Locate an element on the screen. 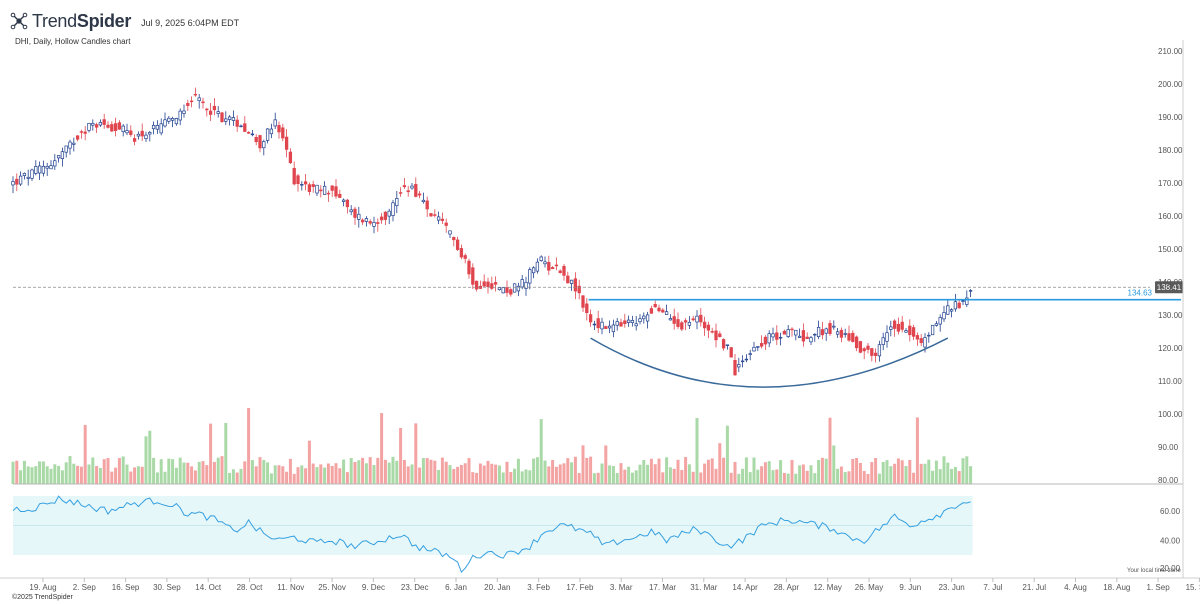  x-tick-label: 11. Nov is located at coordinates (290, 587).